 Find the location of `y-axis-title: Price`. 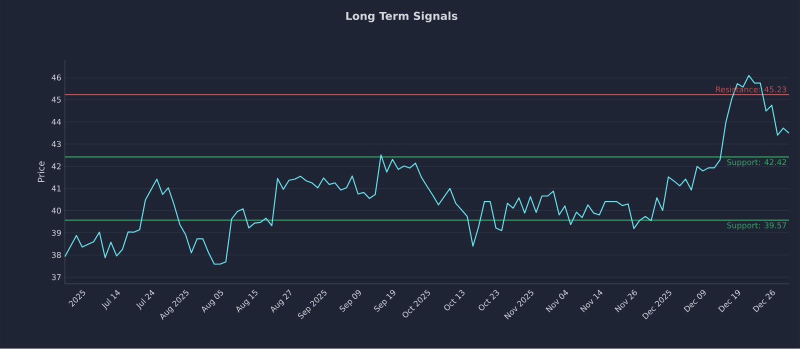

y-axis-title: Price is located at coordinates (41, 172).